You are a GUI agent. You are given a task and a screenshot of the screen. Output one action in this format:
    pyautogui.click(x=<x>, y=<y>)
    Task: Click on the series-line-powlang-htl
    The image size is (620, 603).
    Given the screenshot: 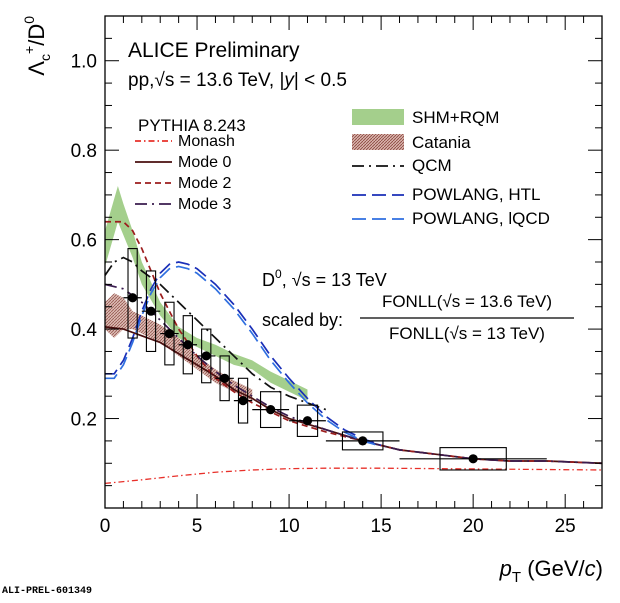 What is the action you would take?
    pyautogui.click(x=243, y=354)
    